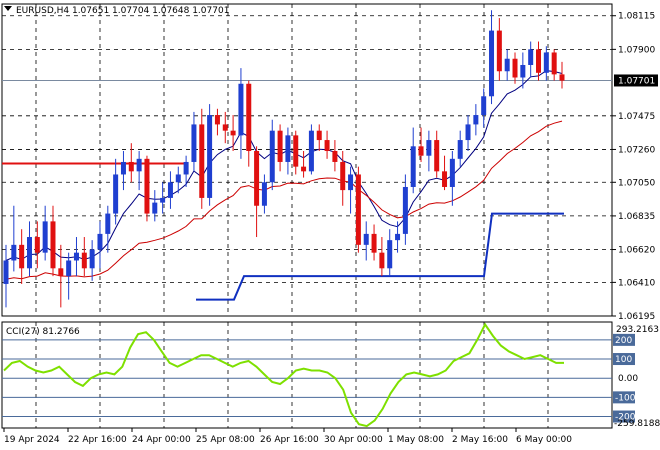  I want to click on dropdown-triangle-icon, so click(8, 8).